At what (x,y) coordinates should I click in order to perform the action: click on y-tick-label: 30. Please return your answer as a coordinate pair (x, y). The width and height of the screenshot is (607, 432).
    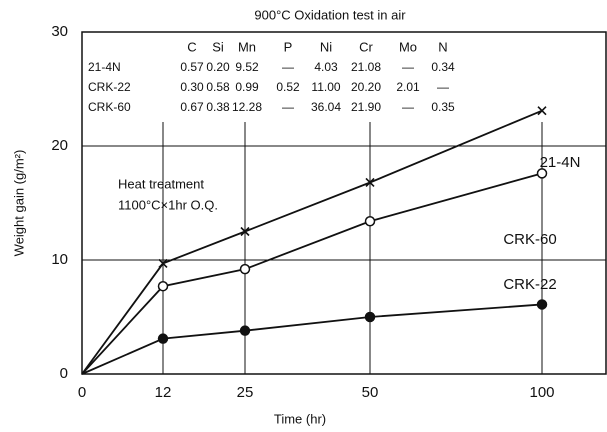
    Looking at the image, I should click on (59, 31).